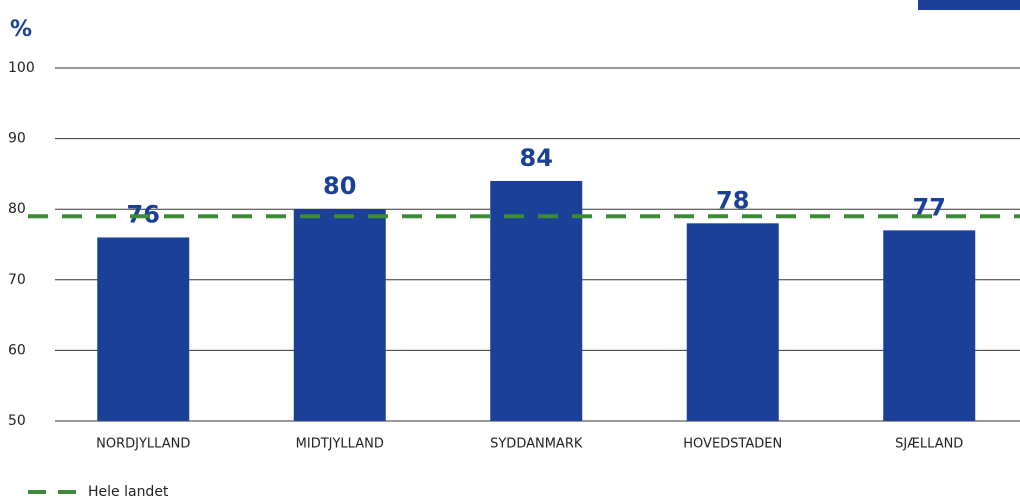 This screenshot has height=502, width=1020. I want to click on y-tick-label: 80, so click(17, 209).